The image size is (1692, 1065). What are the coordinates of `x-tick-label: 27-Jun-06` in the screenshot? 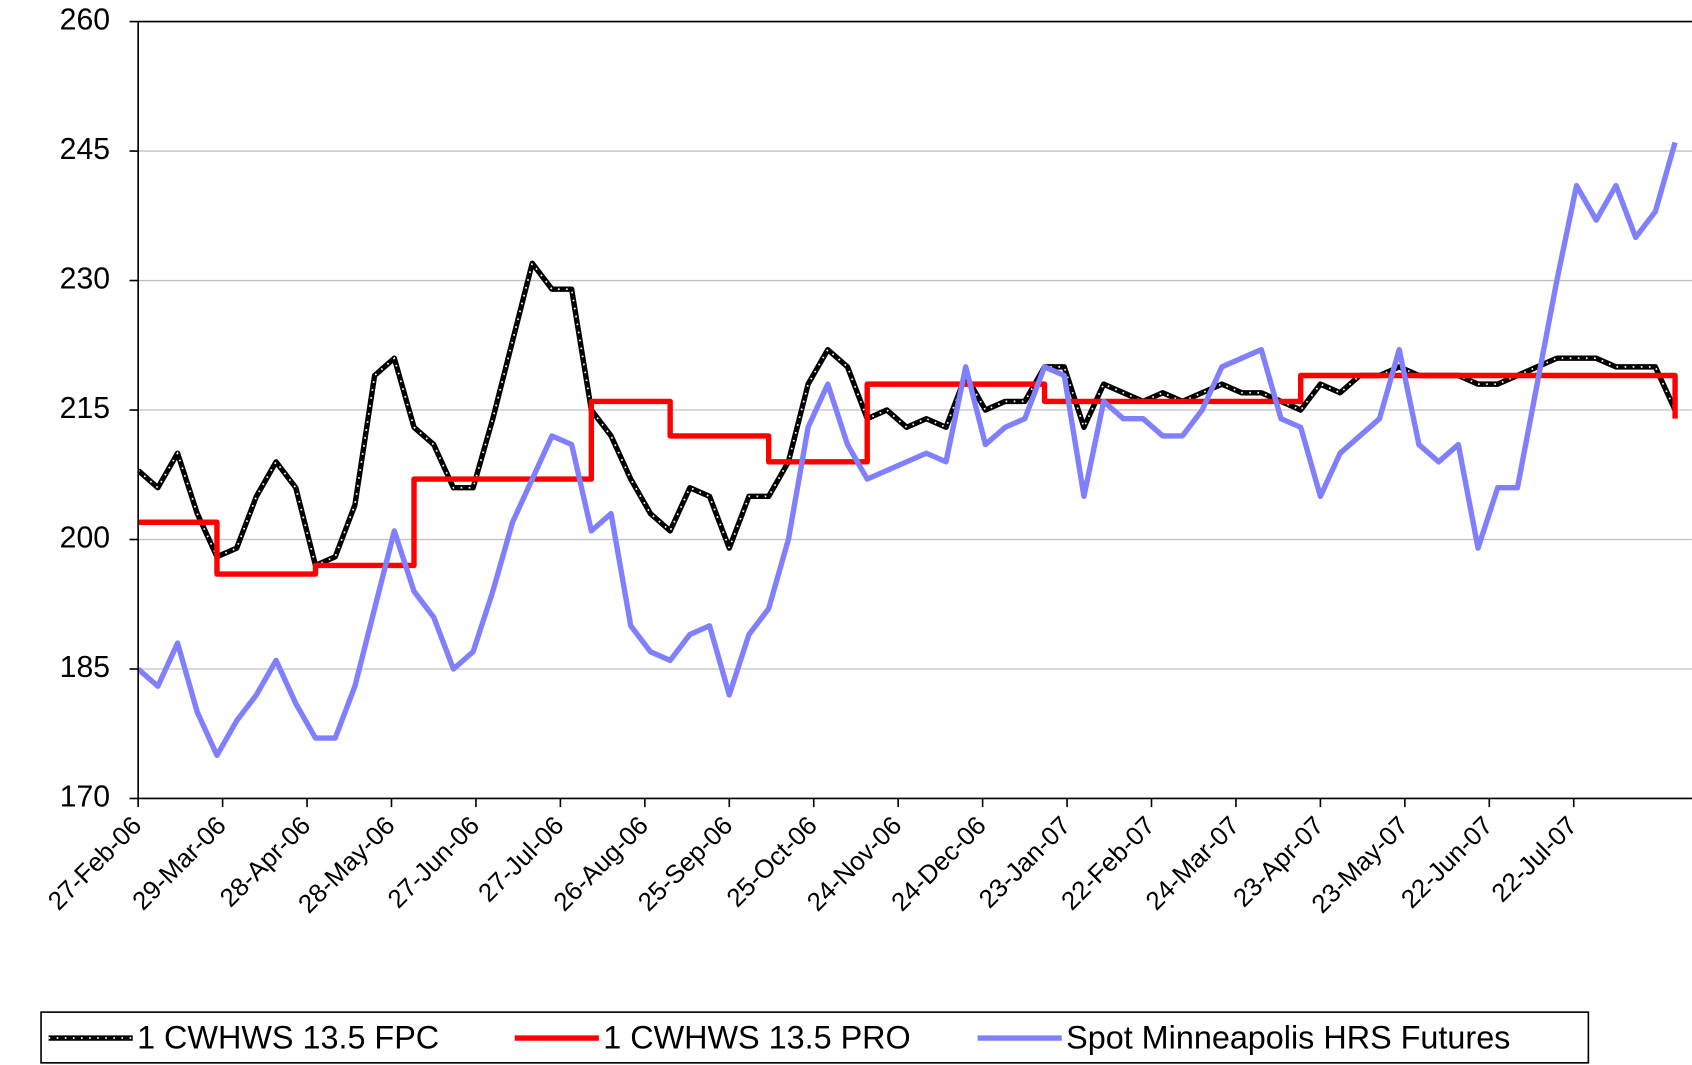 It's located at (434, 863).